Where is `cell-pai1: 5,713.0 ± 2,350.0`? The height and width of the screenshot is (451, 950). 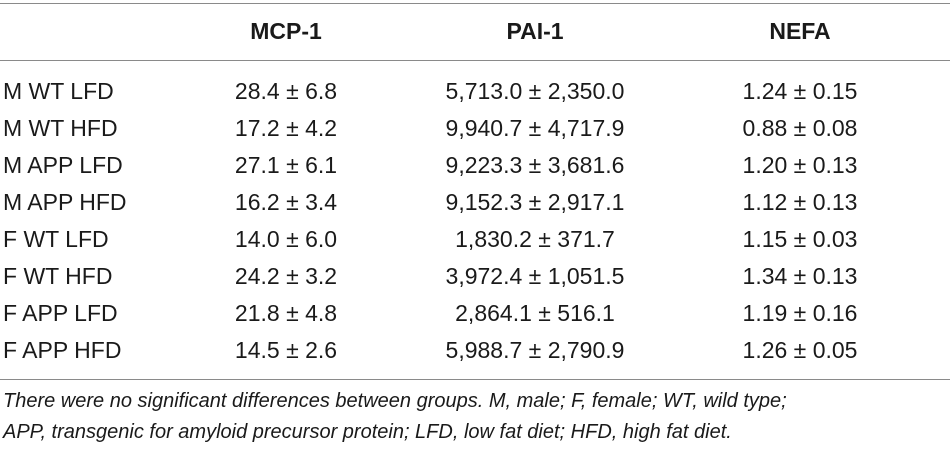
cell-pai1: 5,713.0 ± 2,350.0 is located at coordinates (535, 91).